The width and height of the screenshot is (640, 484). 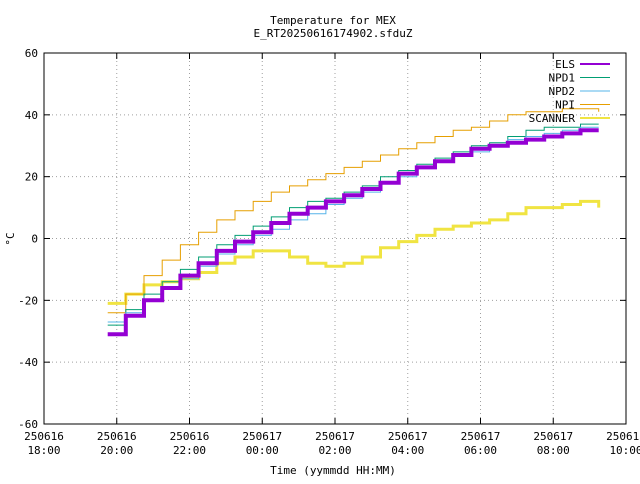 What do you see at coordinates (34, 239) in the screenshot?
I see `y-tick-label: 0` at bounding box center [34, 239].